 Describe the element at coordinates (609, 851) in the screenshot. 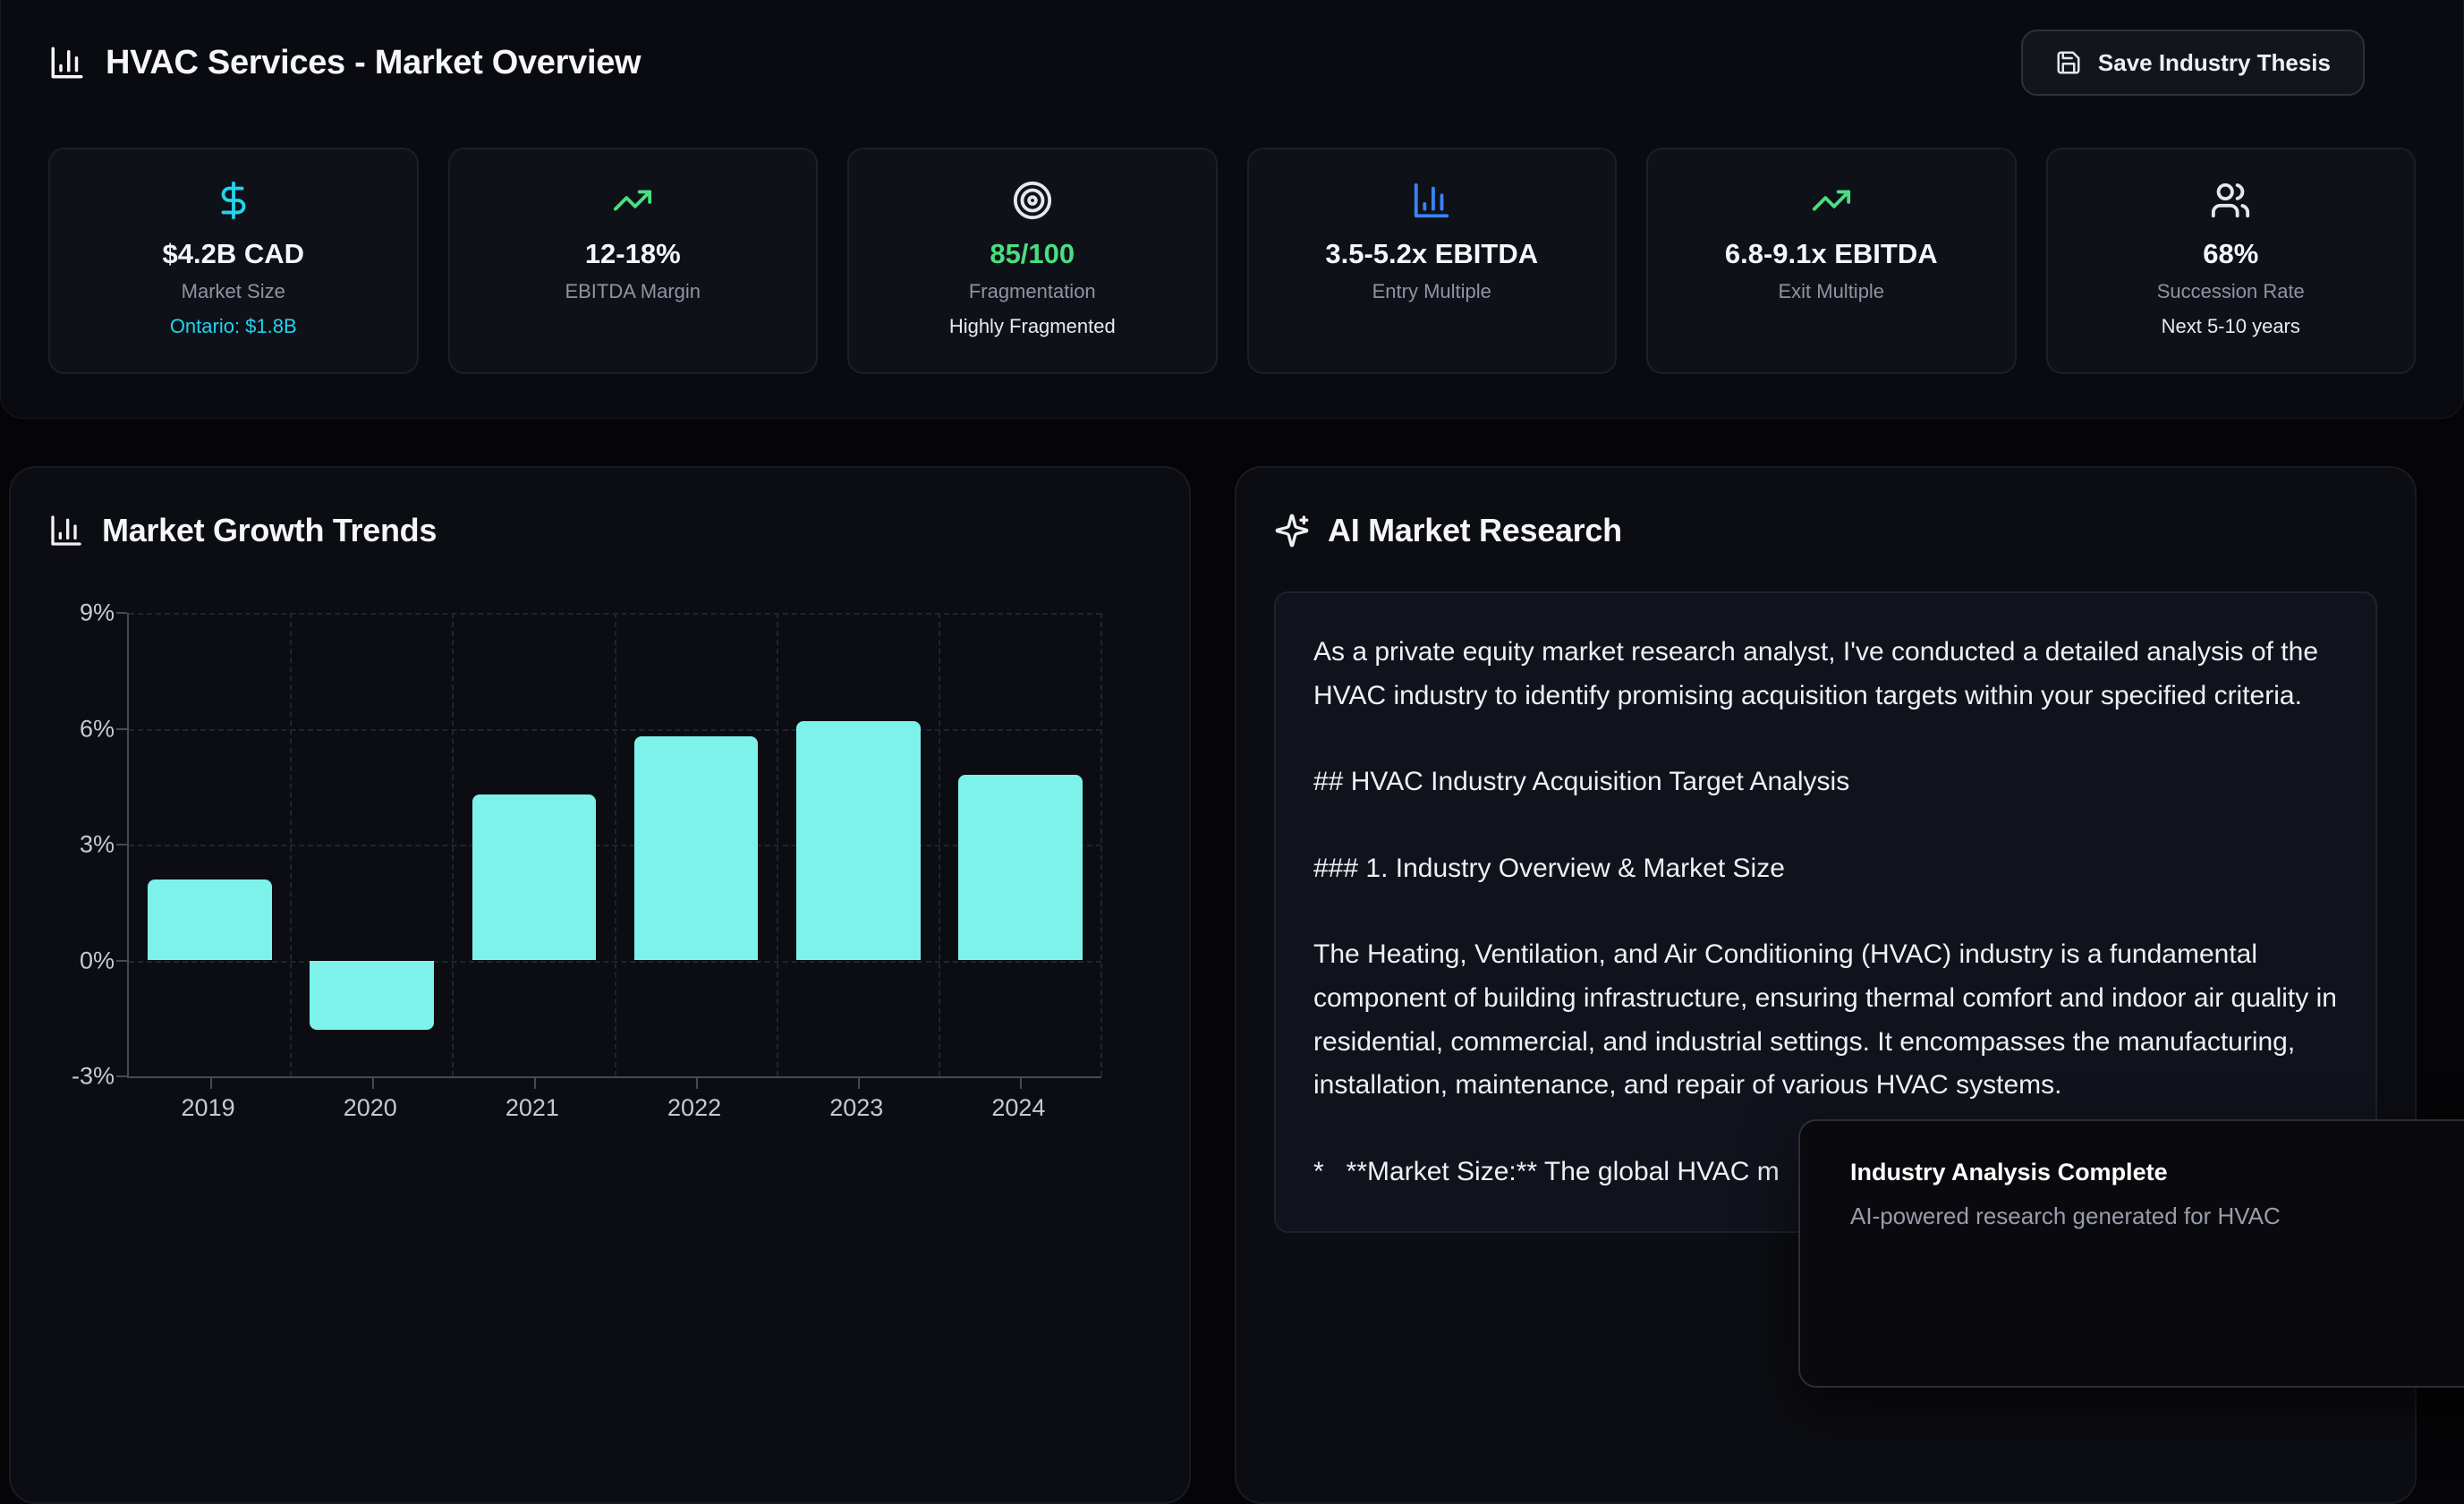

I see `chart-plot` at that location.